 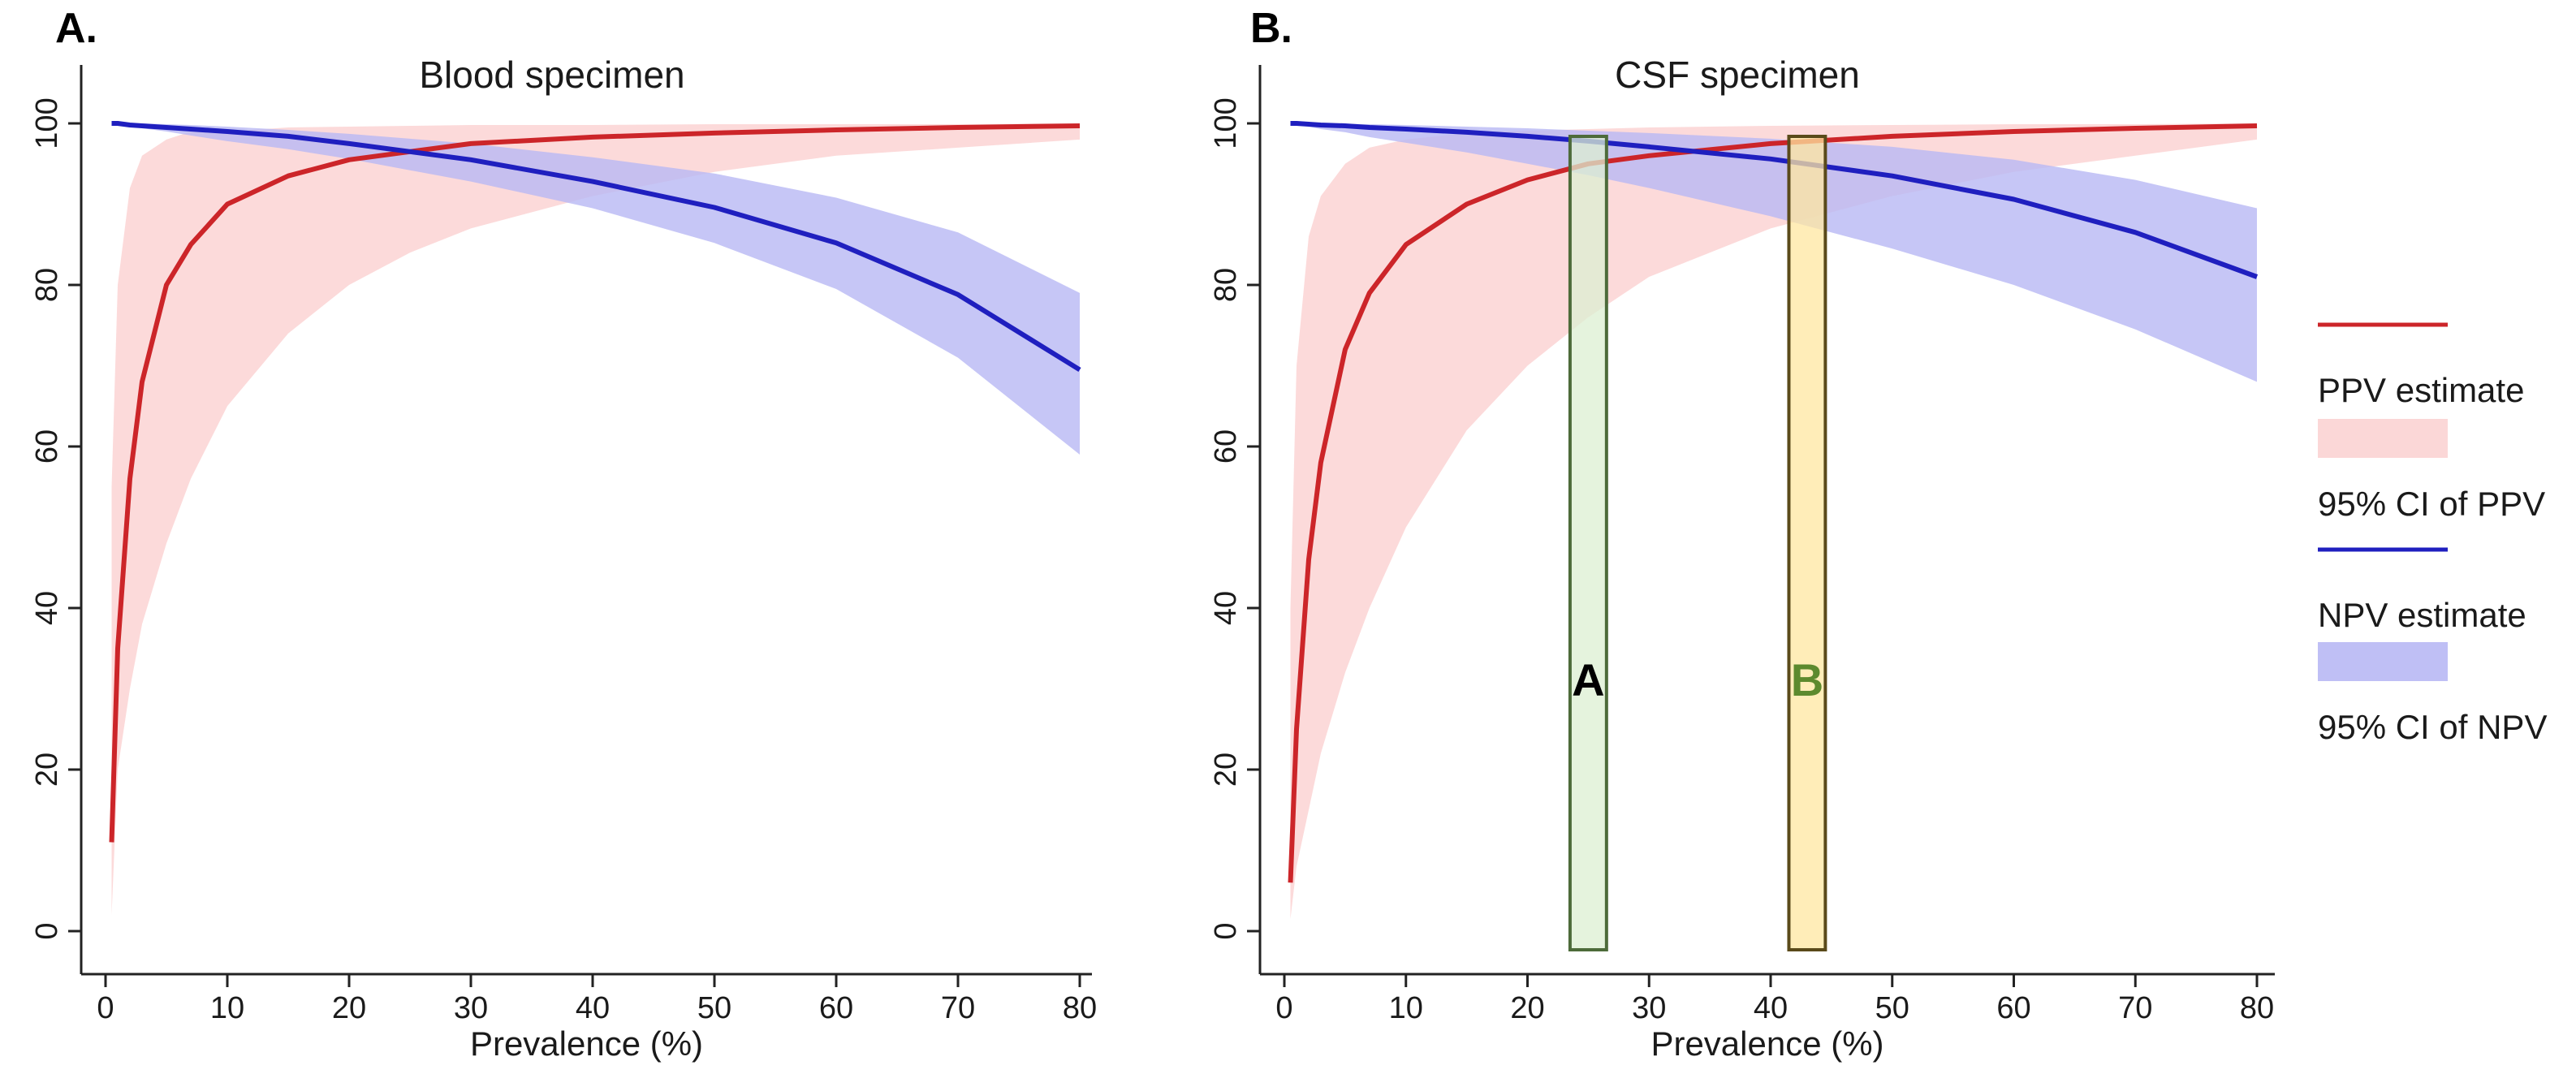 I want to click on panel-letter: B., so click(x=1271, y=29).